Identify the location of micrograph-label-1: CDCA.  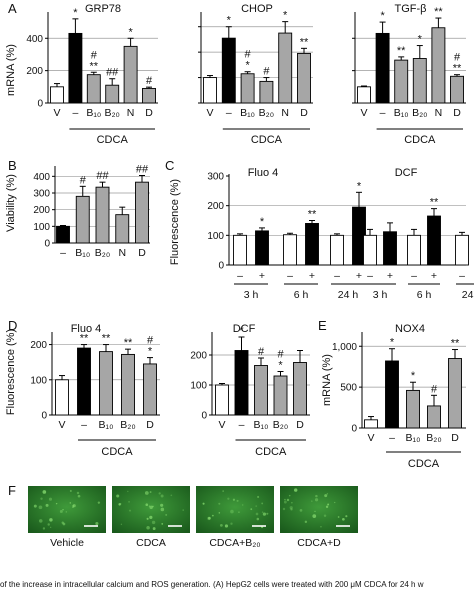
(151, 543).